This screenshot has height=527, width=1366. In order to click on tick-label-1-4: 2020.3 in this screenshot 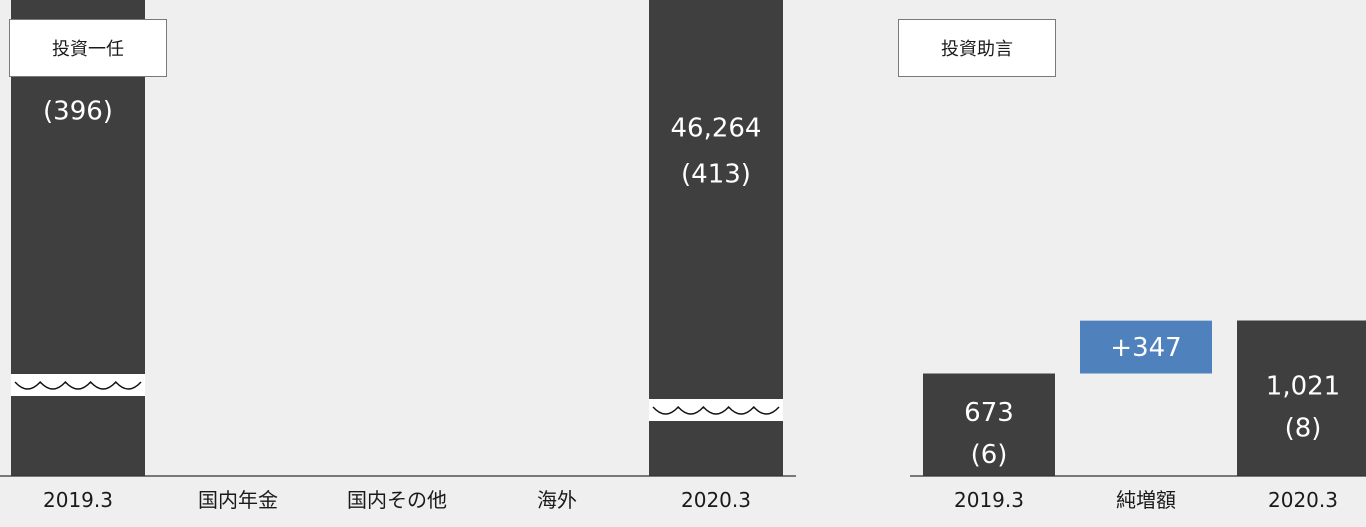, I will do `click(716, 500)`.